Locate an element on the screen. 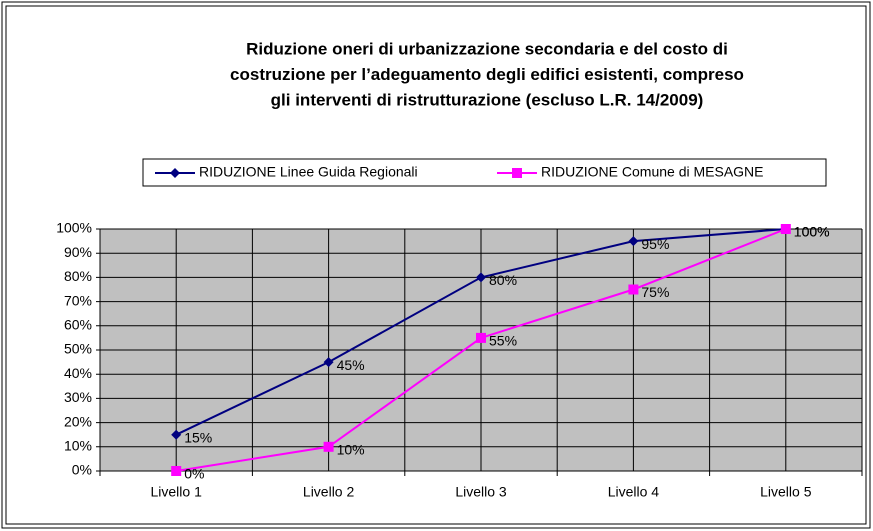 The width and height of the screenshot is (873, 531). y-tick-label: 90% is located at coordinates (78, 252).